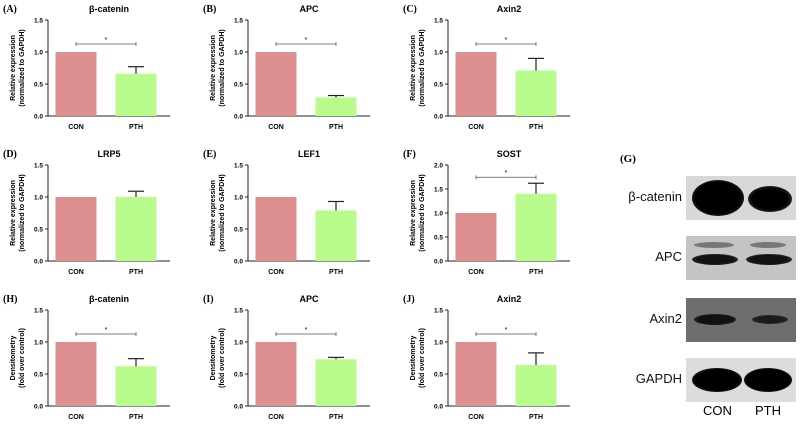  What do you see at coordinates (10, 299) in the screenshot?
I see `panel-label: (H)` at bounding box center [10, 299].